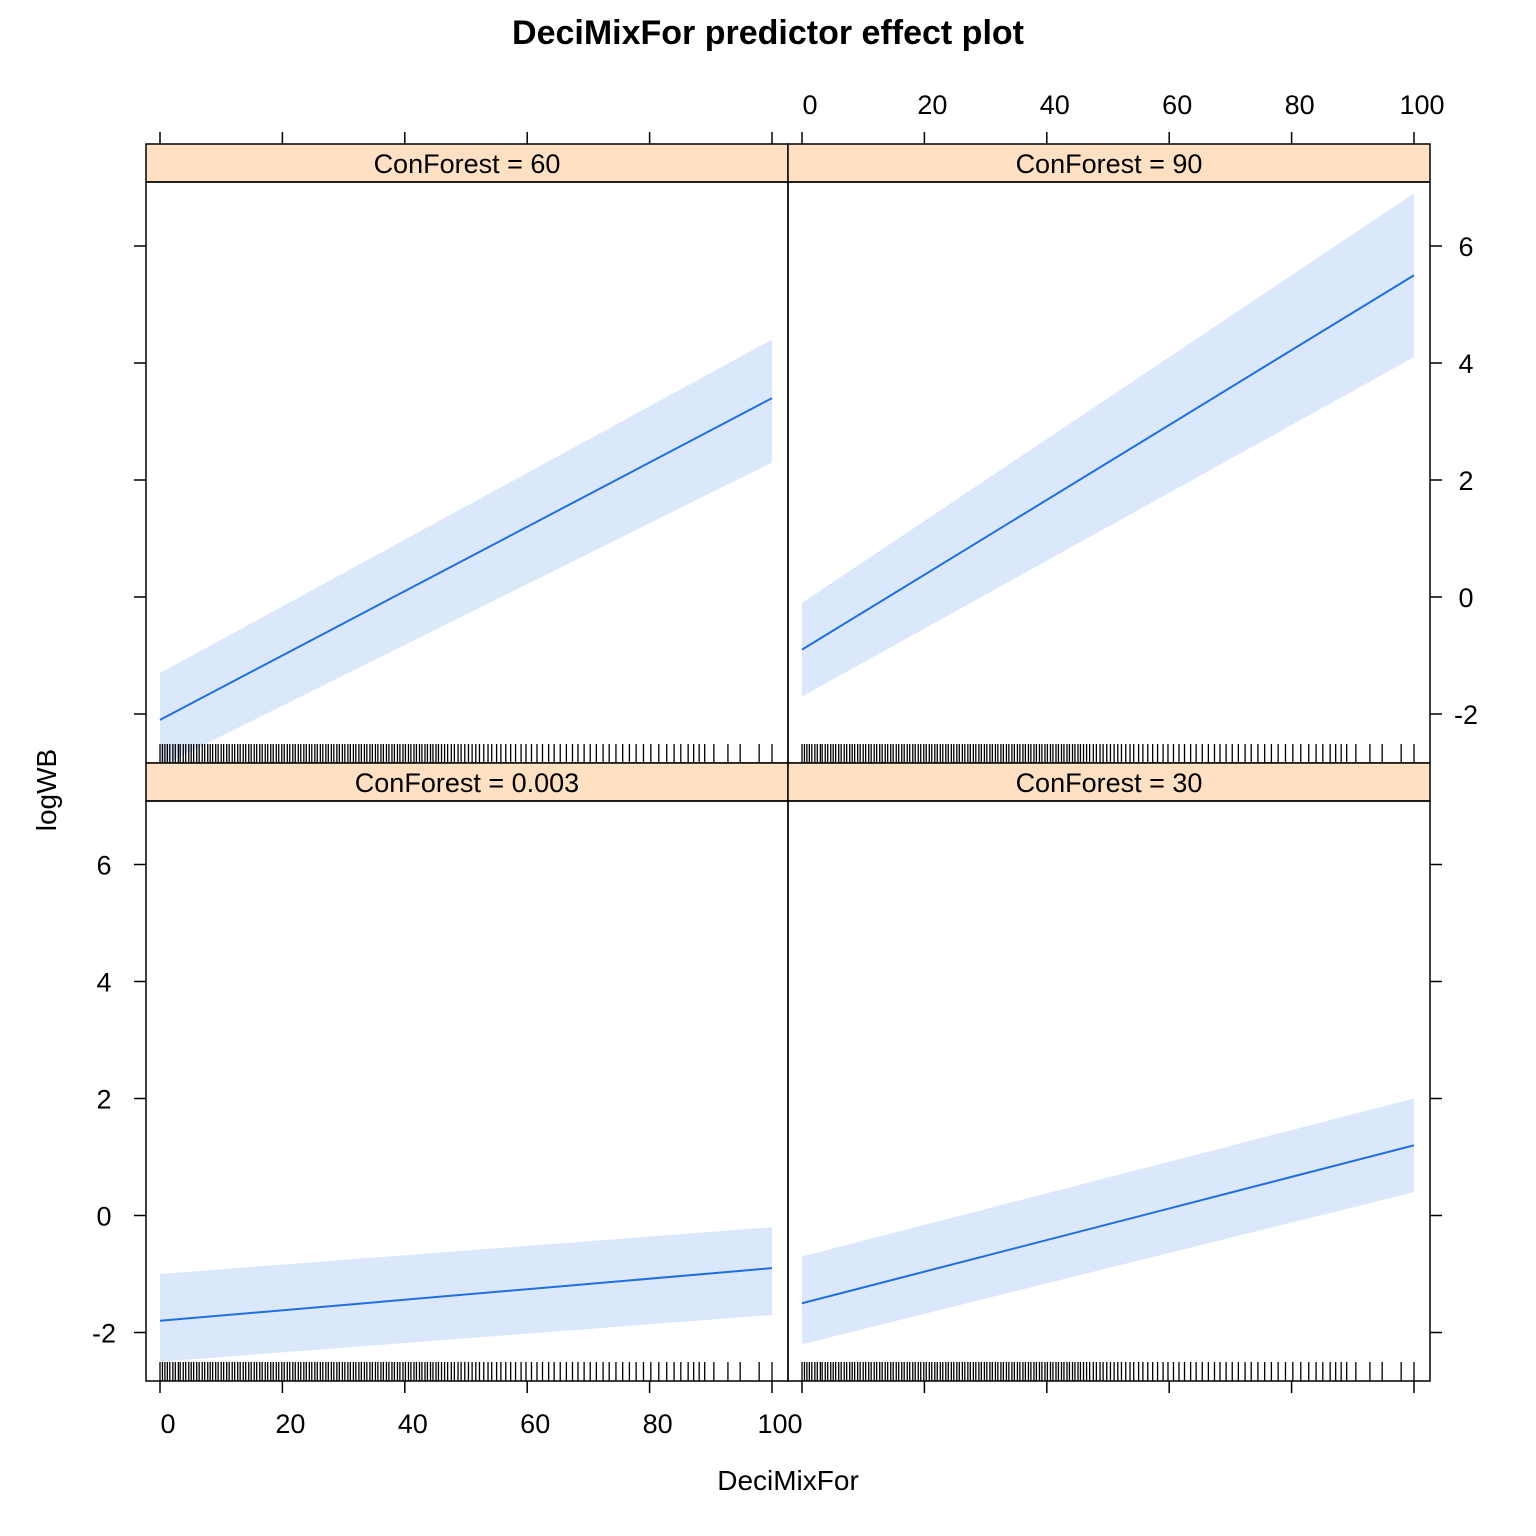 The image size is (1536, 1536). What do you see at coordinates (103, 983) in the screenshot?
I see `y-tick-label-left: 4` at bounding box center [103, 983].